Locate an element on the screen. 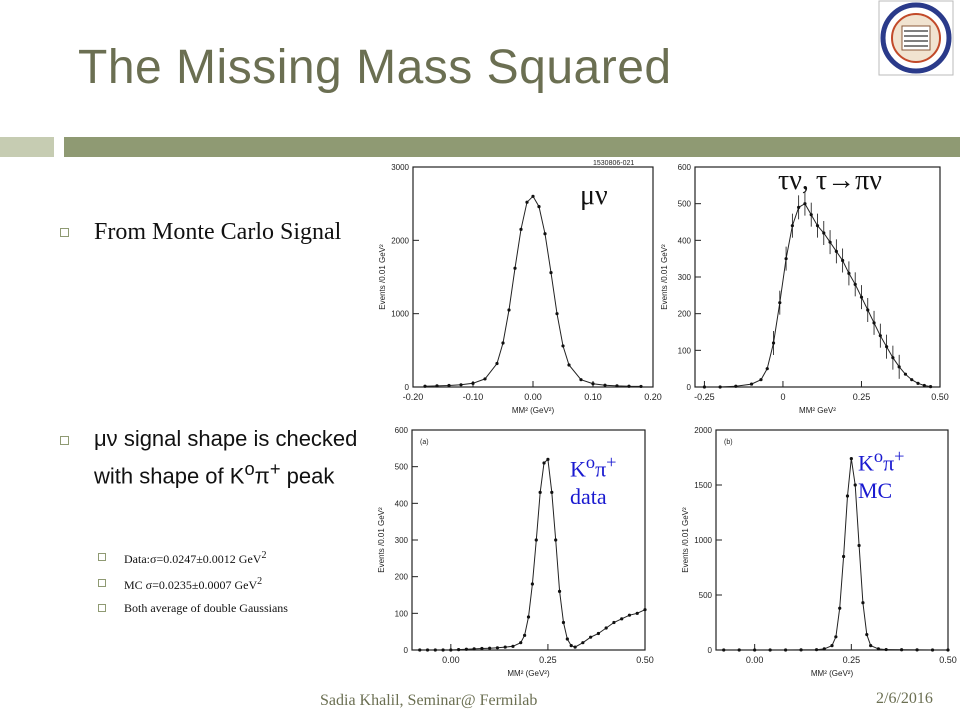 This screenshot has width=960, height=720. y-tick-label: 300 is located at coordinates (685, 277).